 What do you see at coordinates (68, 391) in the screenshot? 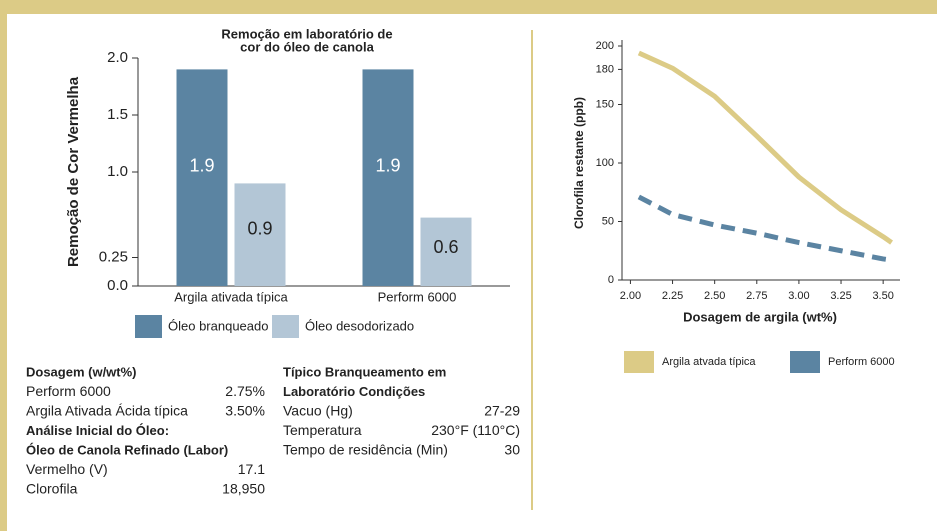
I see `table-cell: Perform 6000` at bounding box center [68, 391].